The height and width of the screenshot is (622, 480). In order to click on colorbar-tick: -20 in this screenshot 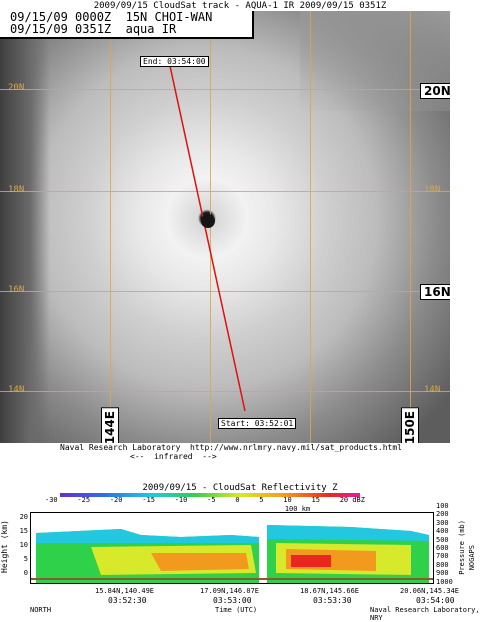, I will do `click(116, 500)`.